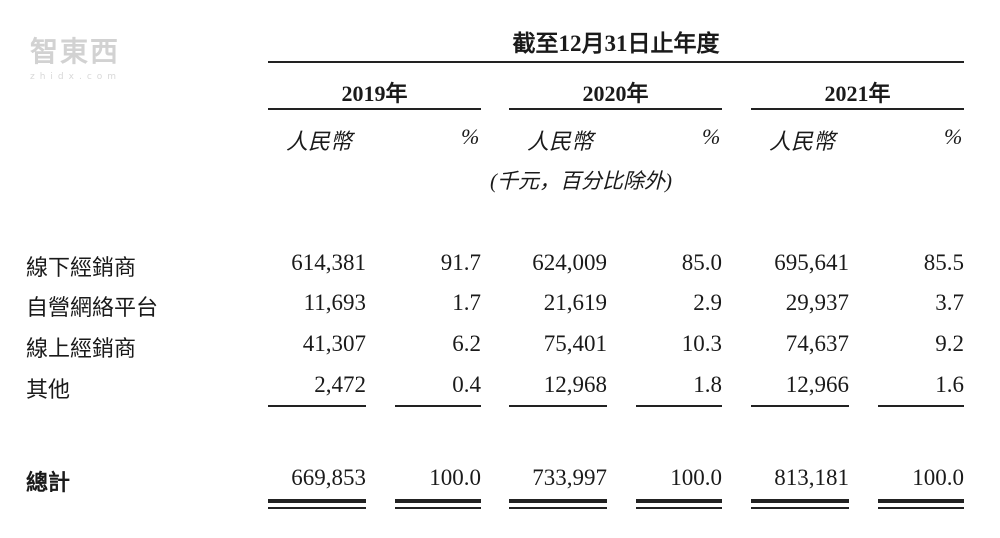  Describe the element at coordinates (466, 343) in the screenshot. I see `table-cell: 6.2` at that location.